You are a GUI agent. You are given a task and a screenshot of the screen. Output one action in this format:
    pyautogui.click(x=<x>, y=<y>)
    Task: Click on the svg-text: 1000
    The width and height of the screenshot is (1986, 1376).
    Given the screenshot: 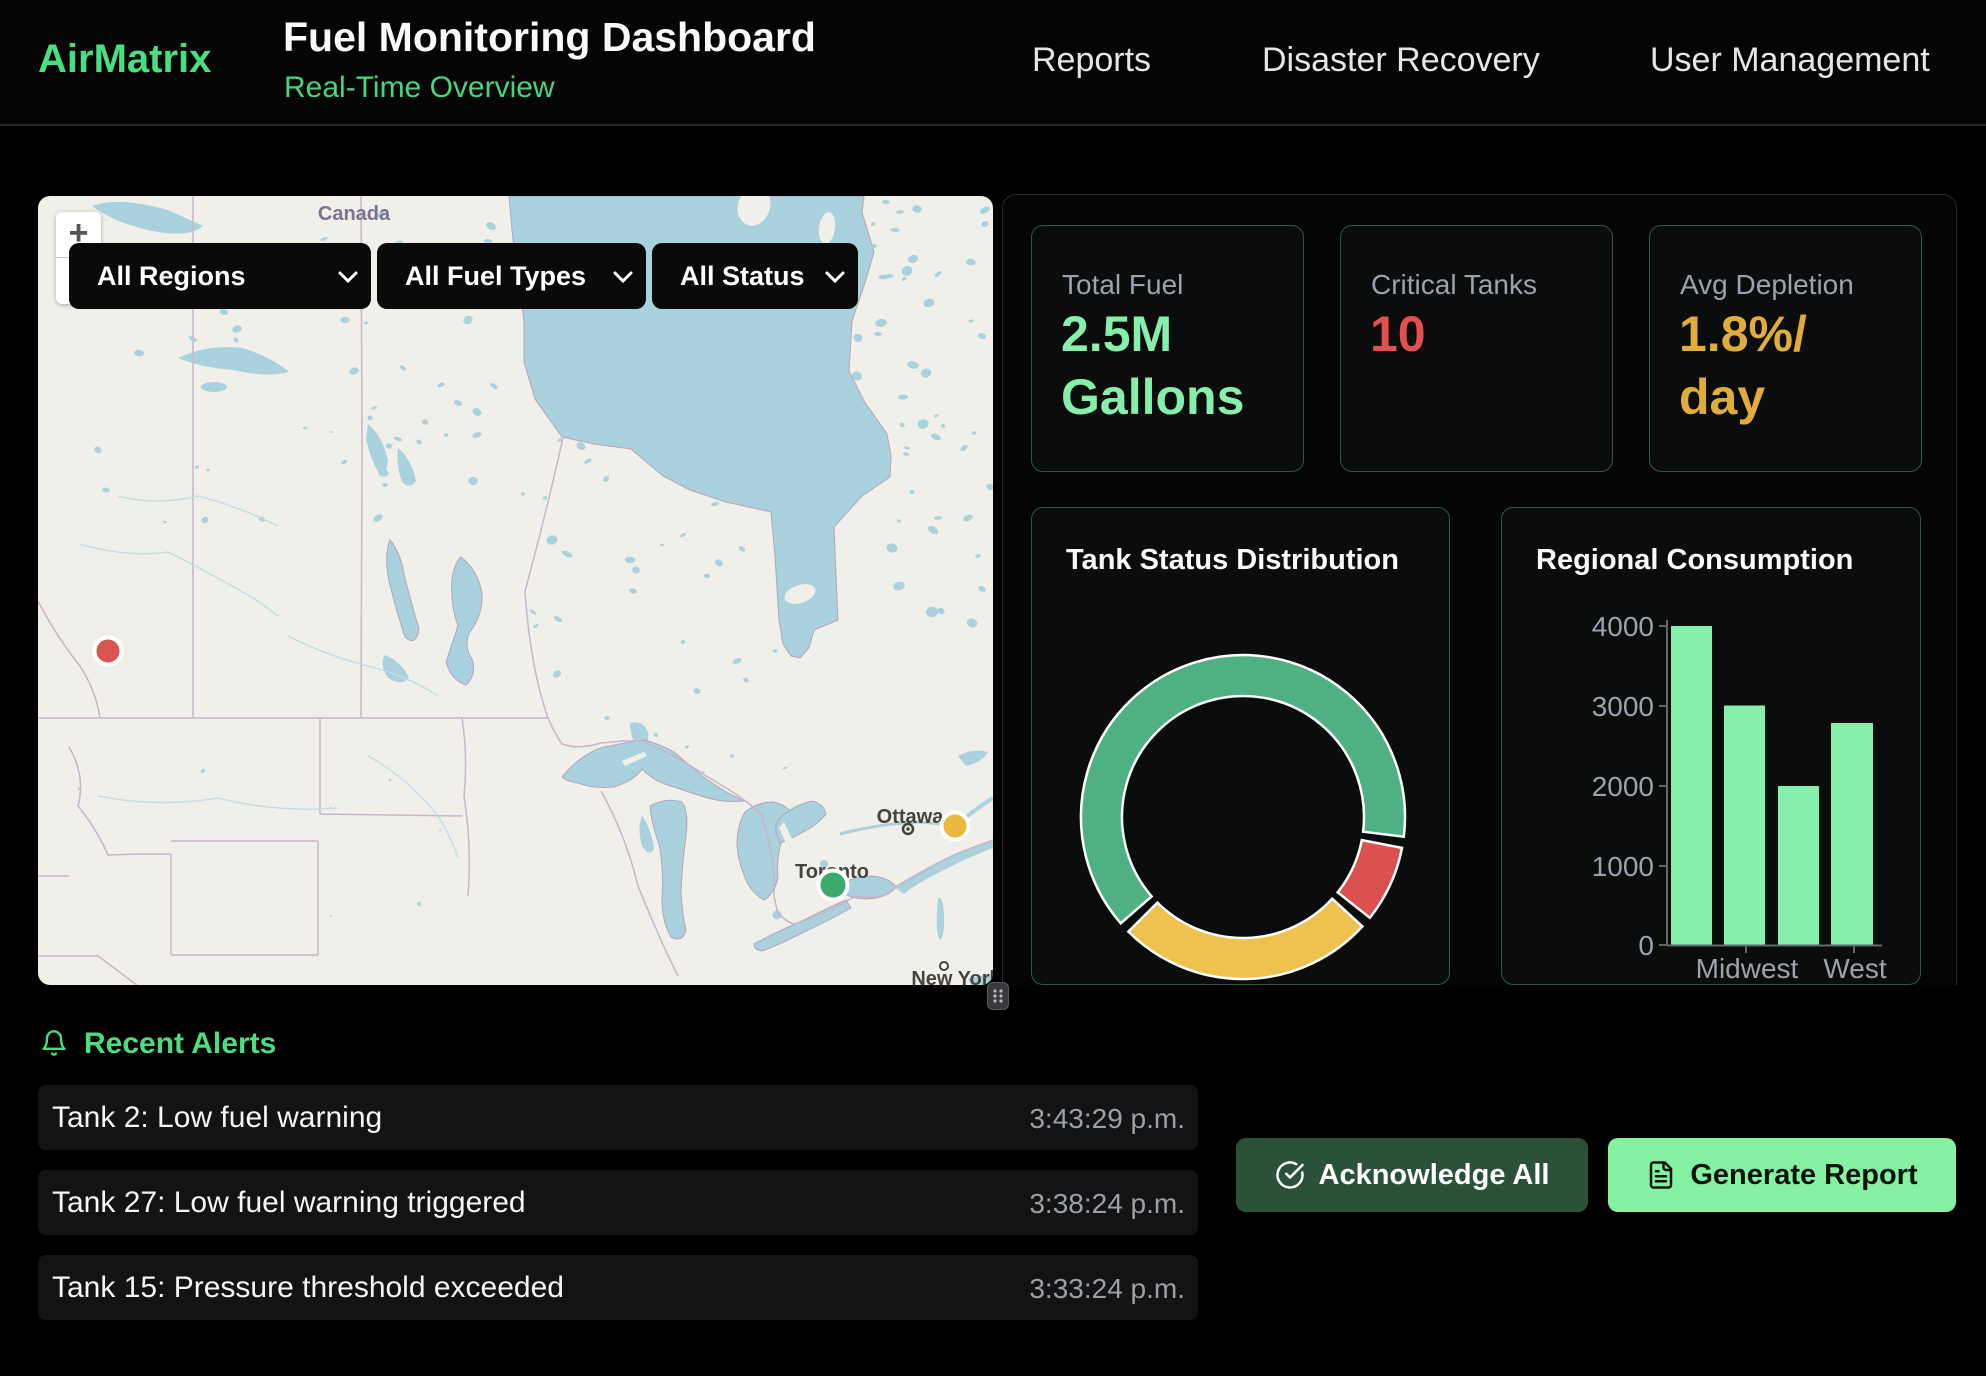 What is the action you would take?
    pyautogui.click(x=1623, y=866)
    